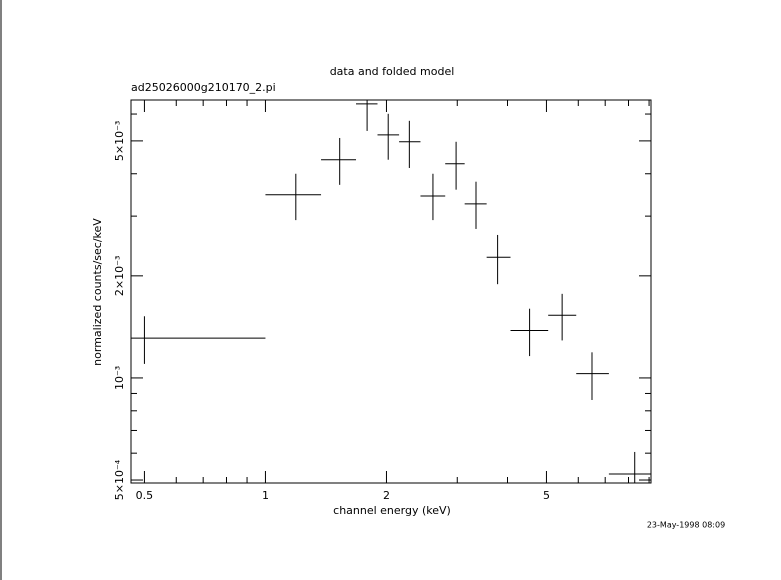  I want to click on y-tick-label: 5×10⁻³, so click(119, 141).